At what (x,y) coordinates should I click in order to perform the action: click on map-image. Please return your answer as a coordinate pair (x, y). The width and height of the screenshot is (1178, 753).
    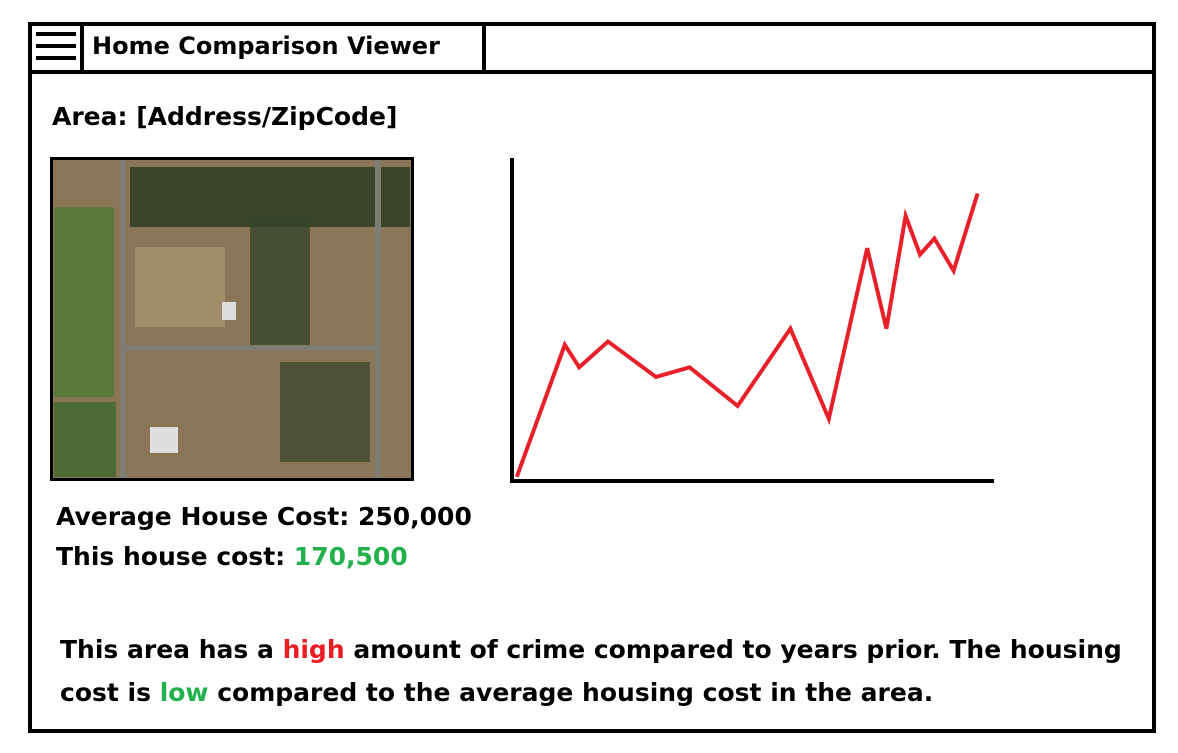
    Looking at the image, I should click on (232, 319).